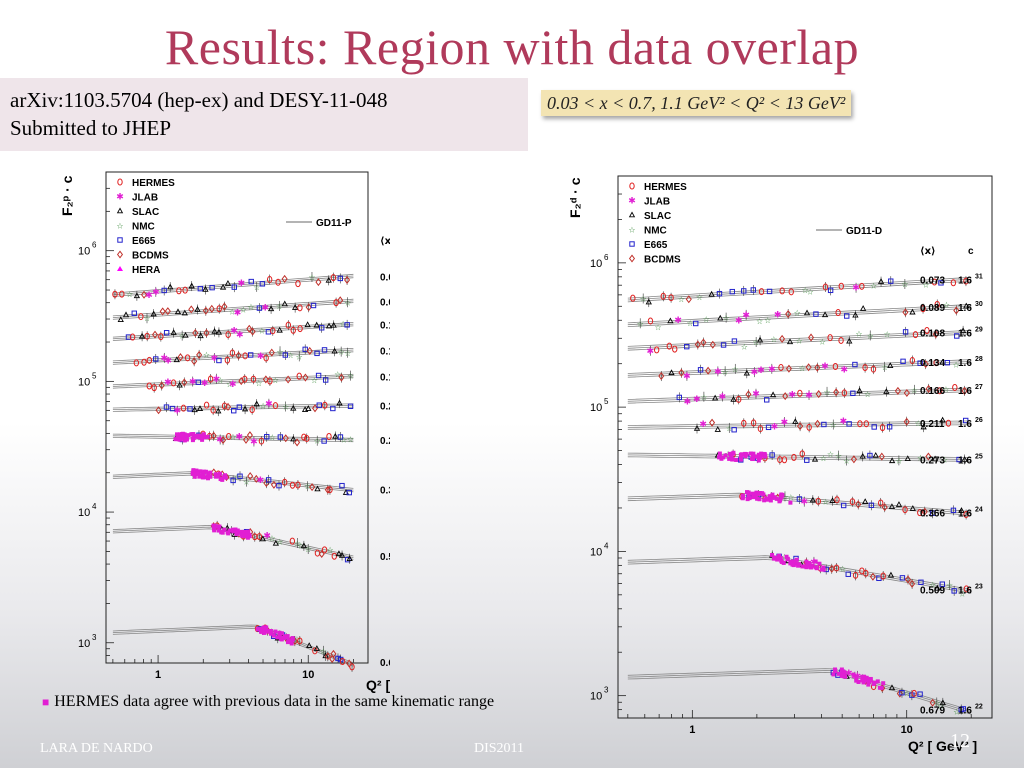  What do you see at coordinates (606, 401) in the screenshot?
I see `y-tick-exponent: 5` at bounding box center [606, 401].